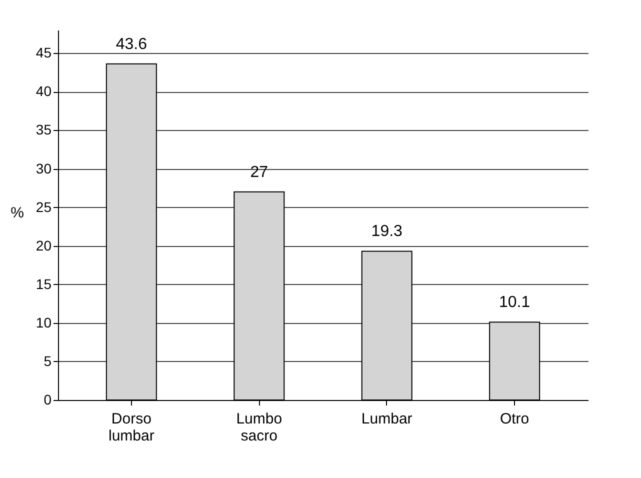 Image resolution: width=641 pixels, height=478 pixels. What do you see at coordinates (44, 52) in the screenshot?
I see `y-tick-label: 45` at bounding box center [44, 52].